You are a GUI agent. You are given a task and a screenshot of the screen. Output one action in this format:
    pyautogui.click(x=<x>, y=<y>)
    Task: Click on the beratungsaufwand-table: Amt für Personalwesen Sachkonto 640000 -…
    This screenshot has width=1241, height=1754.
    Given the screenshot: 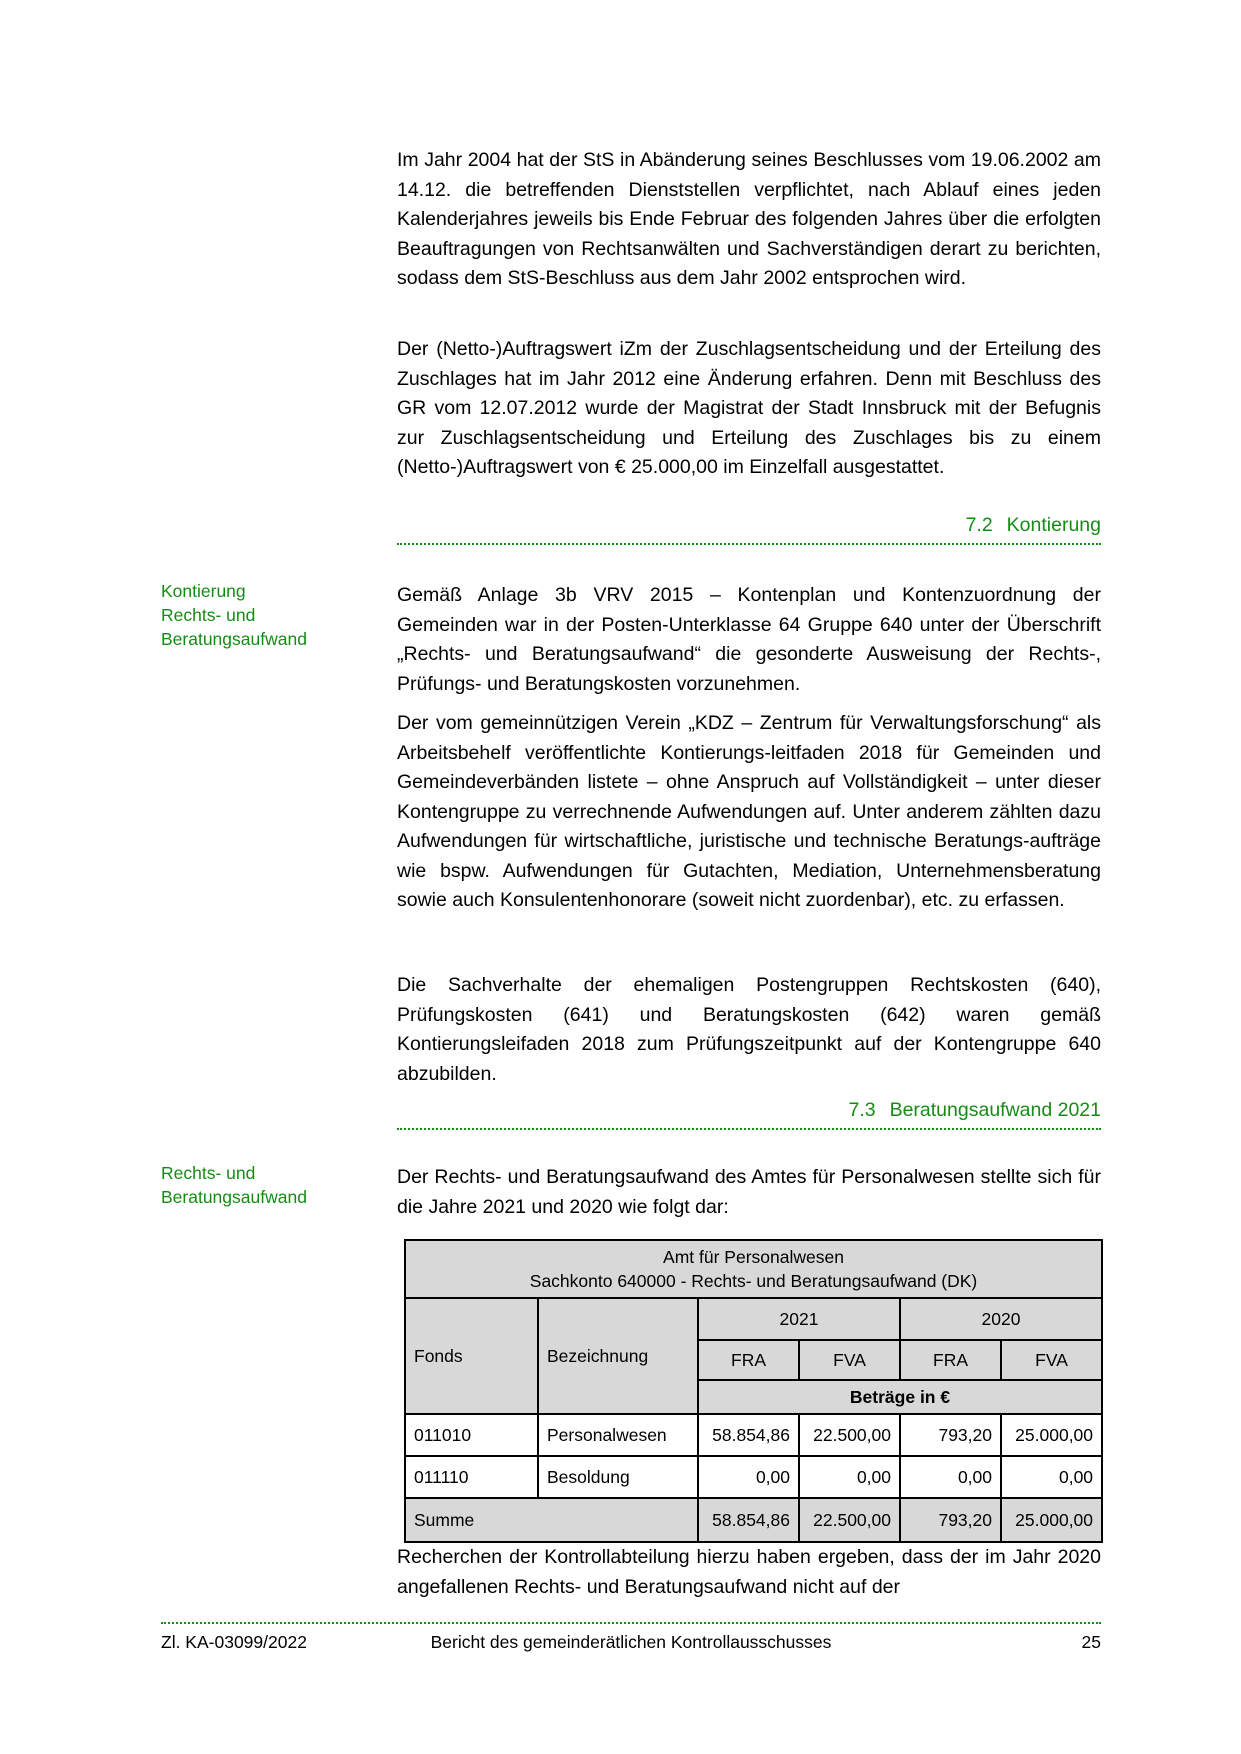 What is the action you would take?
    pyautogui.click(x=753, y=1391)
    